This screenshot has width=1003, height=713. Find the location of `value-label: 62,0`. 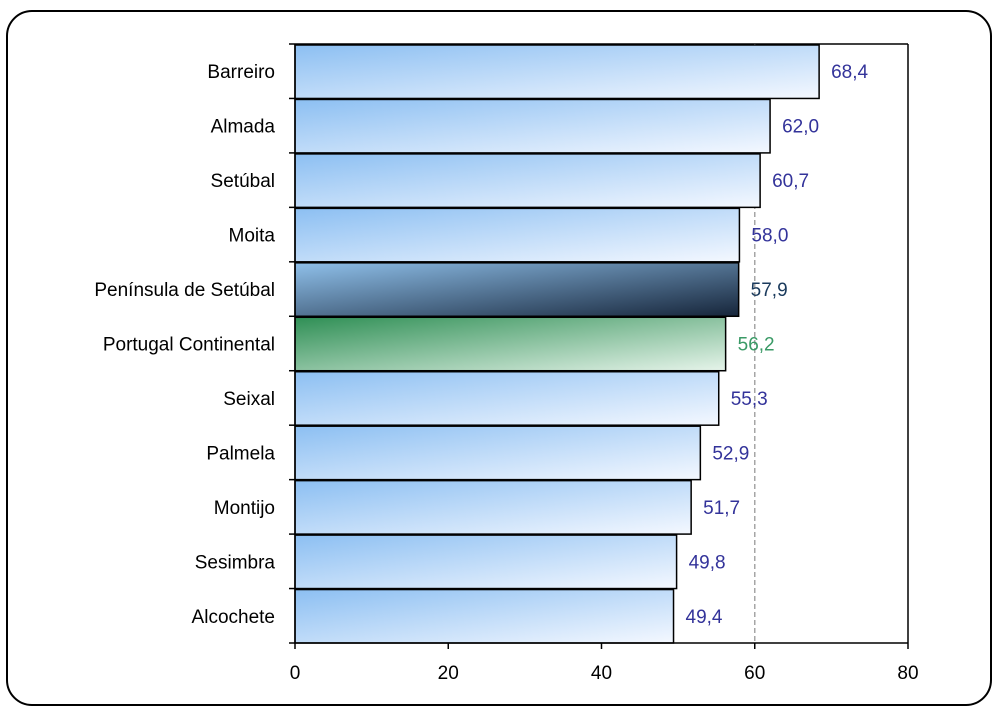

value-label: 62,0 is located at coordinates (800, 127).